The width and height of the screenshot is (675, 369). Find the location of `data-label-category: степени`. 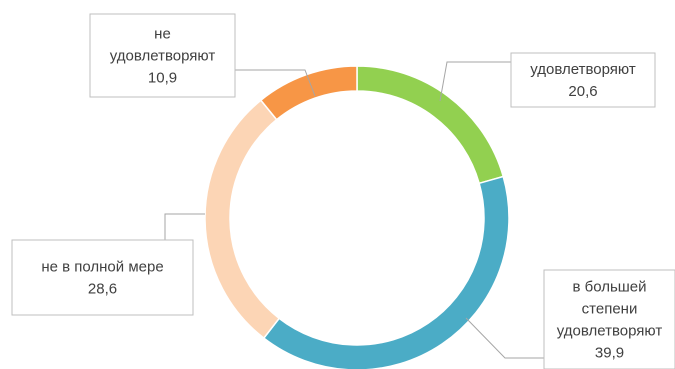

data-label-category: степени is located at coordinates (610, 309).